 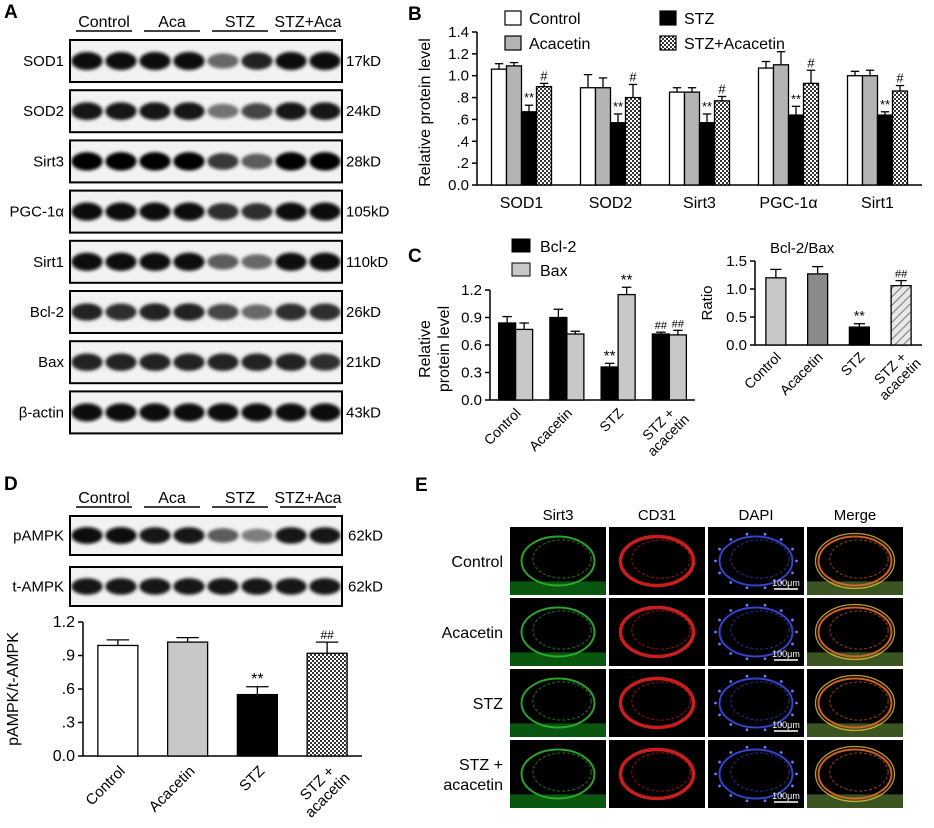 What do you see at coordinates (38, 536) in the screenshot?
I see `blot-name-pampk: pAMPK` at bounding box center [38, 536].